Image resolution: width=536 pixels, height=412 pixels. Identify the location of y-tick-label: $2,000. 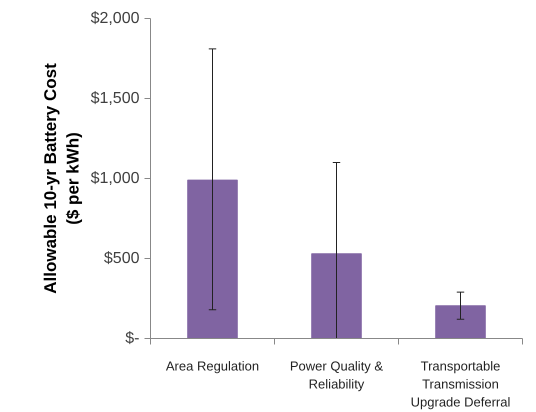
(115, 18).